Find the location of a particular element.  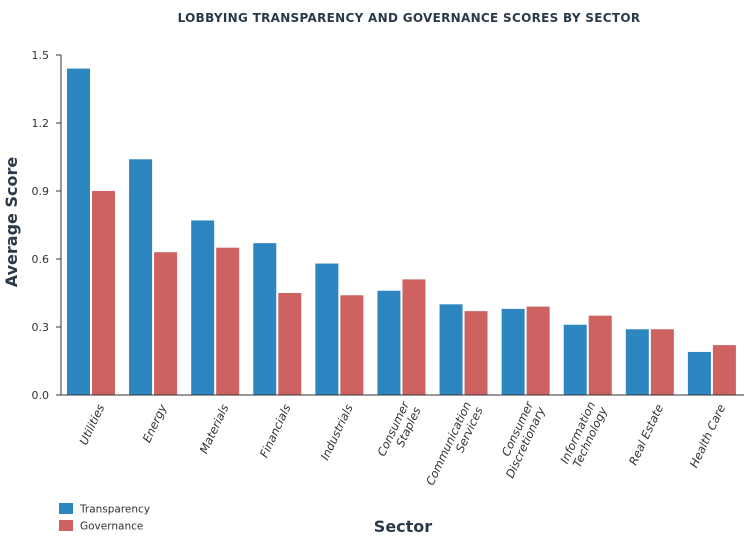

category-label: Industrials is located at coordinates (337, 432).